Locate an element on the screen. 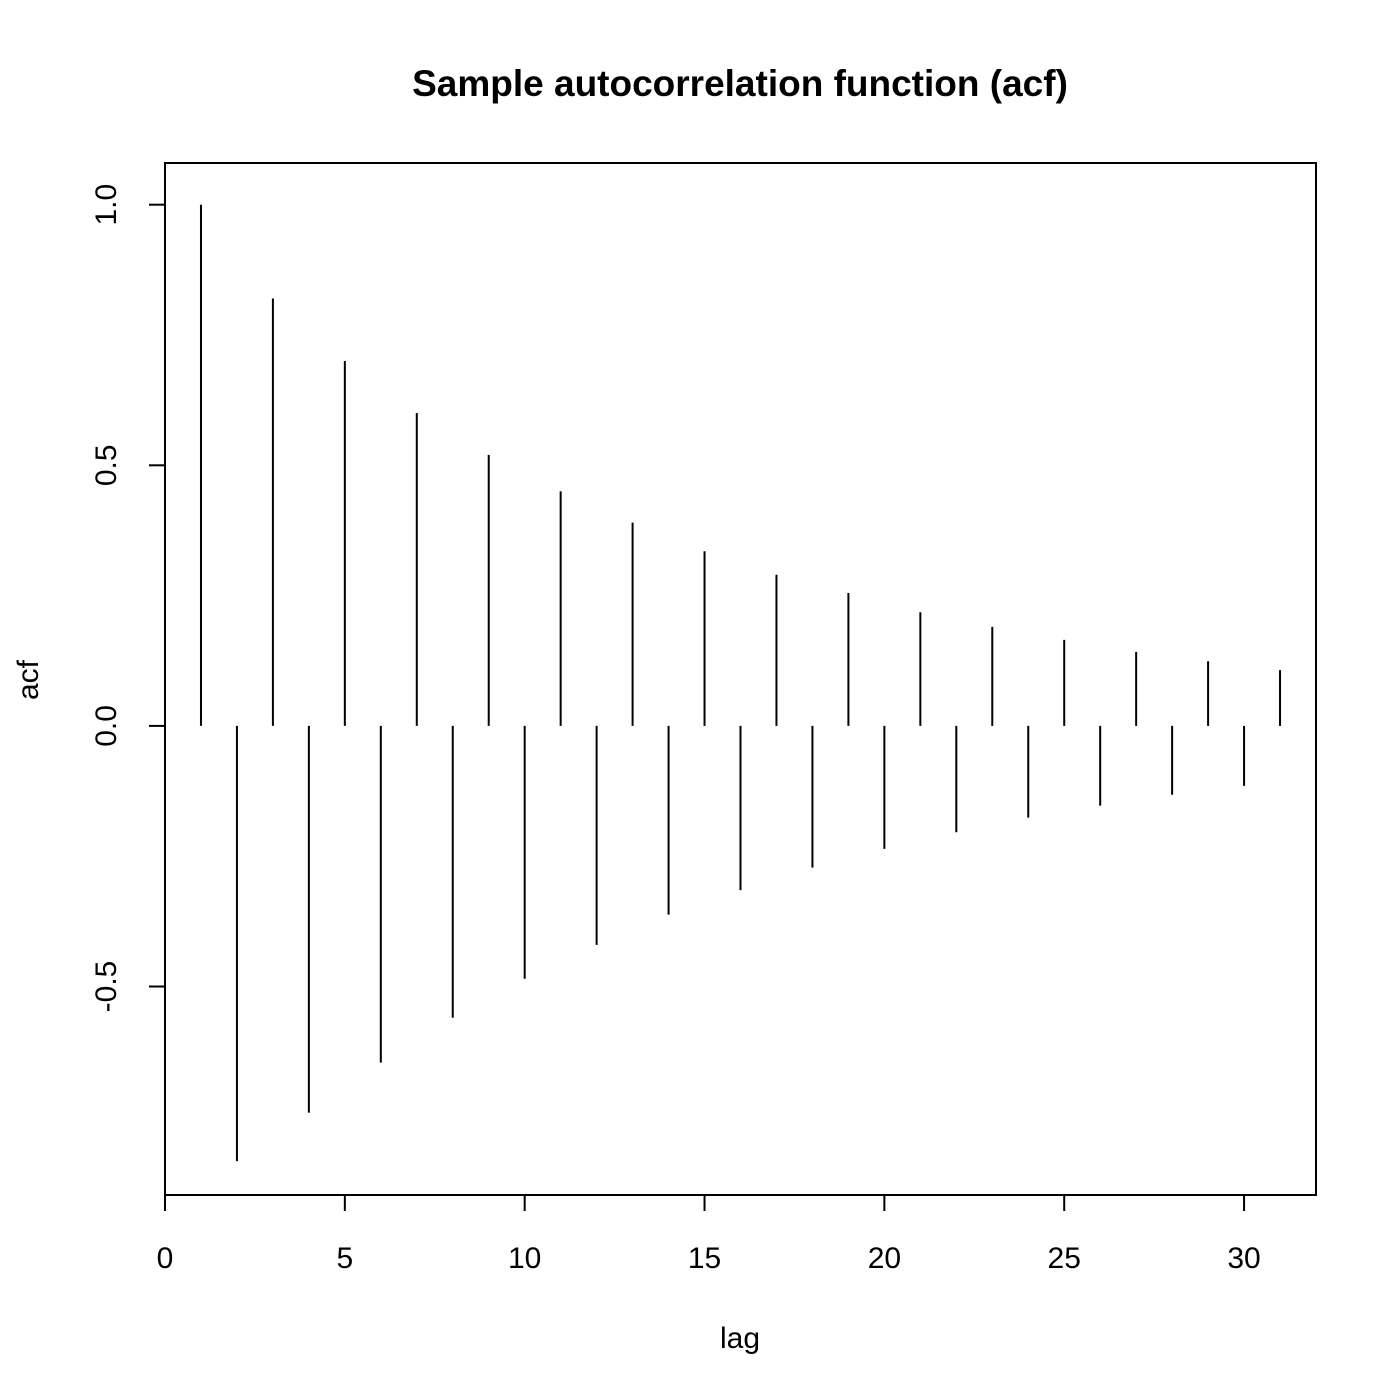  x-tick-label-25: 25 is located at coordinates (1064, 1258).